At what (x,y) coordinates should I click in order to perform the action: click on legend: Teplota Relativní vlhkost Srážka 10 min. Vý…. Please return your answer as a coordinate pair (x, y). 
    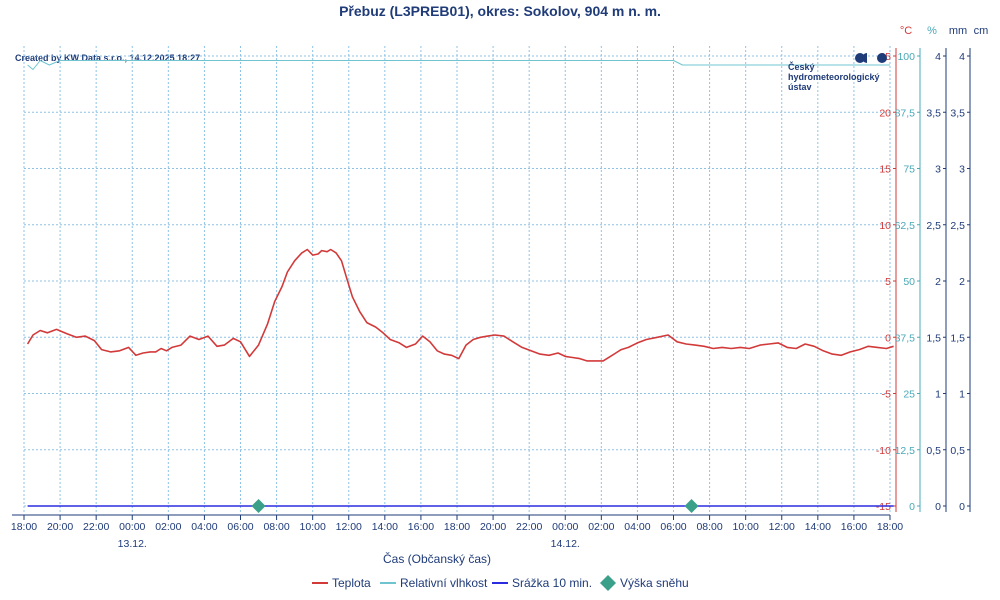
    Looking at the image, I should click on (500, 583).